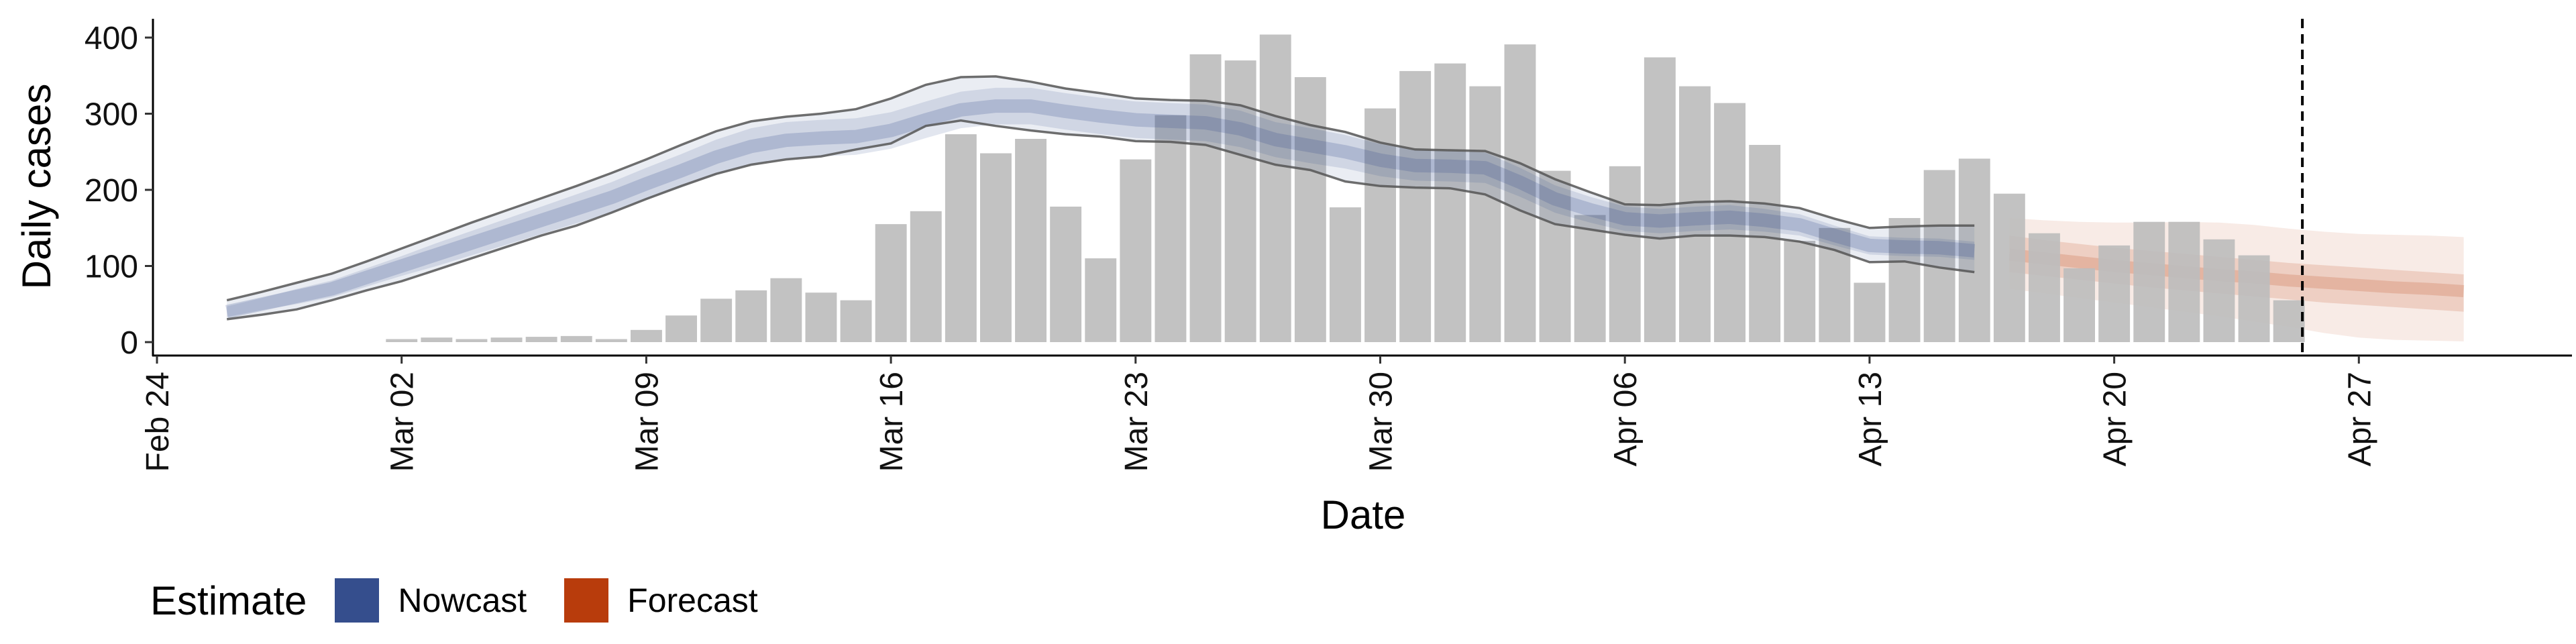 The image size is (2576, 644). I want to click on x-axis-title: Date, so click(1363, 514).